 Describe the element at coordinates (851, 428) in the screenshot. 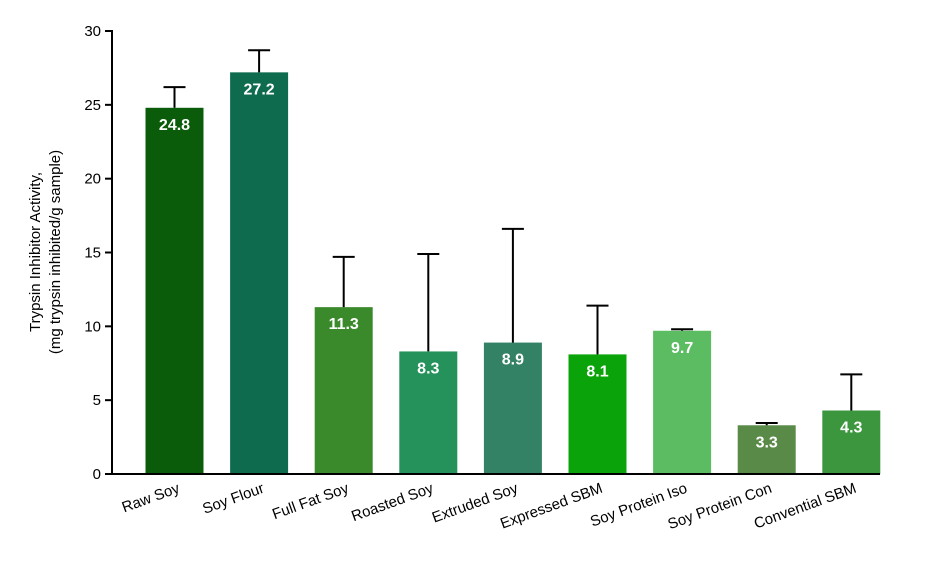

I see `data-label-convential-sbm: 4.3` at that location.